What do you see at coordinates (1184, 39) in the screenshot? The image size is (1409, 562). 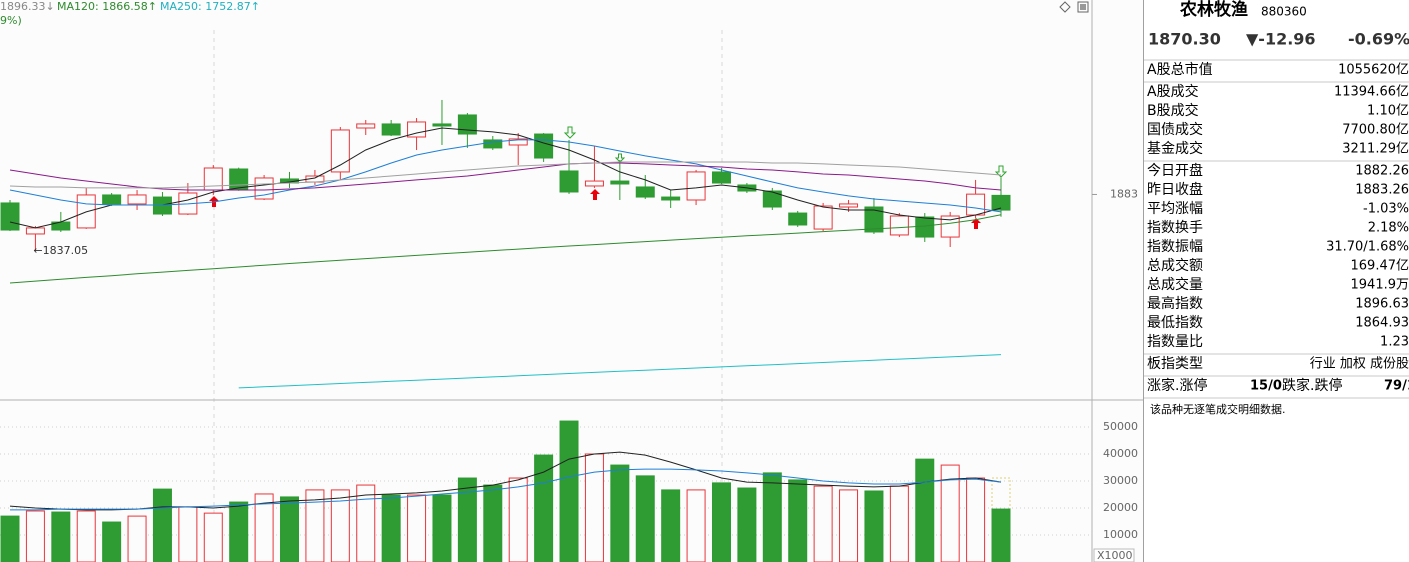 I see `last-price: 1870.30` at bounding box center [1184, 39].